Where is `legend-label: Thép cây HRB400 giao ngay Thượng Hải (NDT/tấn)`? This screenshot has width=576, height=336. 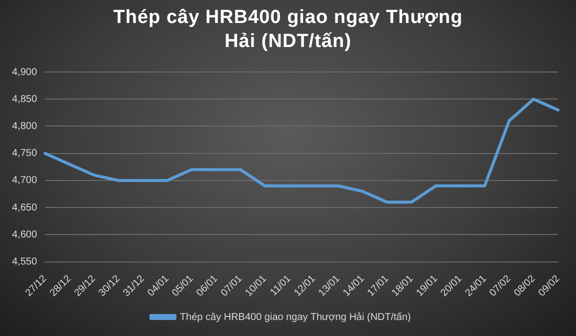
legend-label: Thép cây HRB400 giao ngay Thượng Hải (NDT/tấn) is located at coordinates (295, 317).